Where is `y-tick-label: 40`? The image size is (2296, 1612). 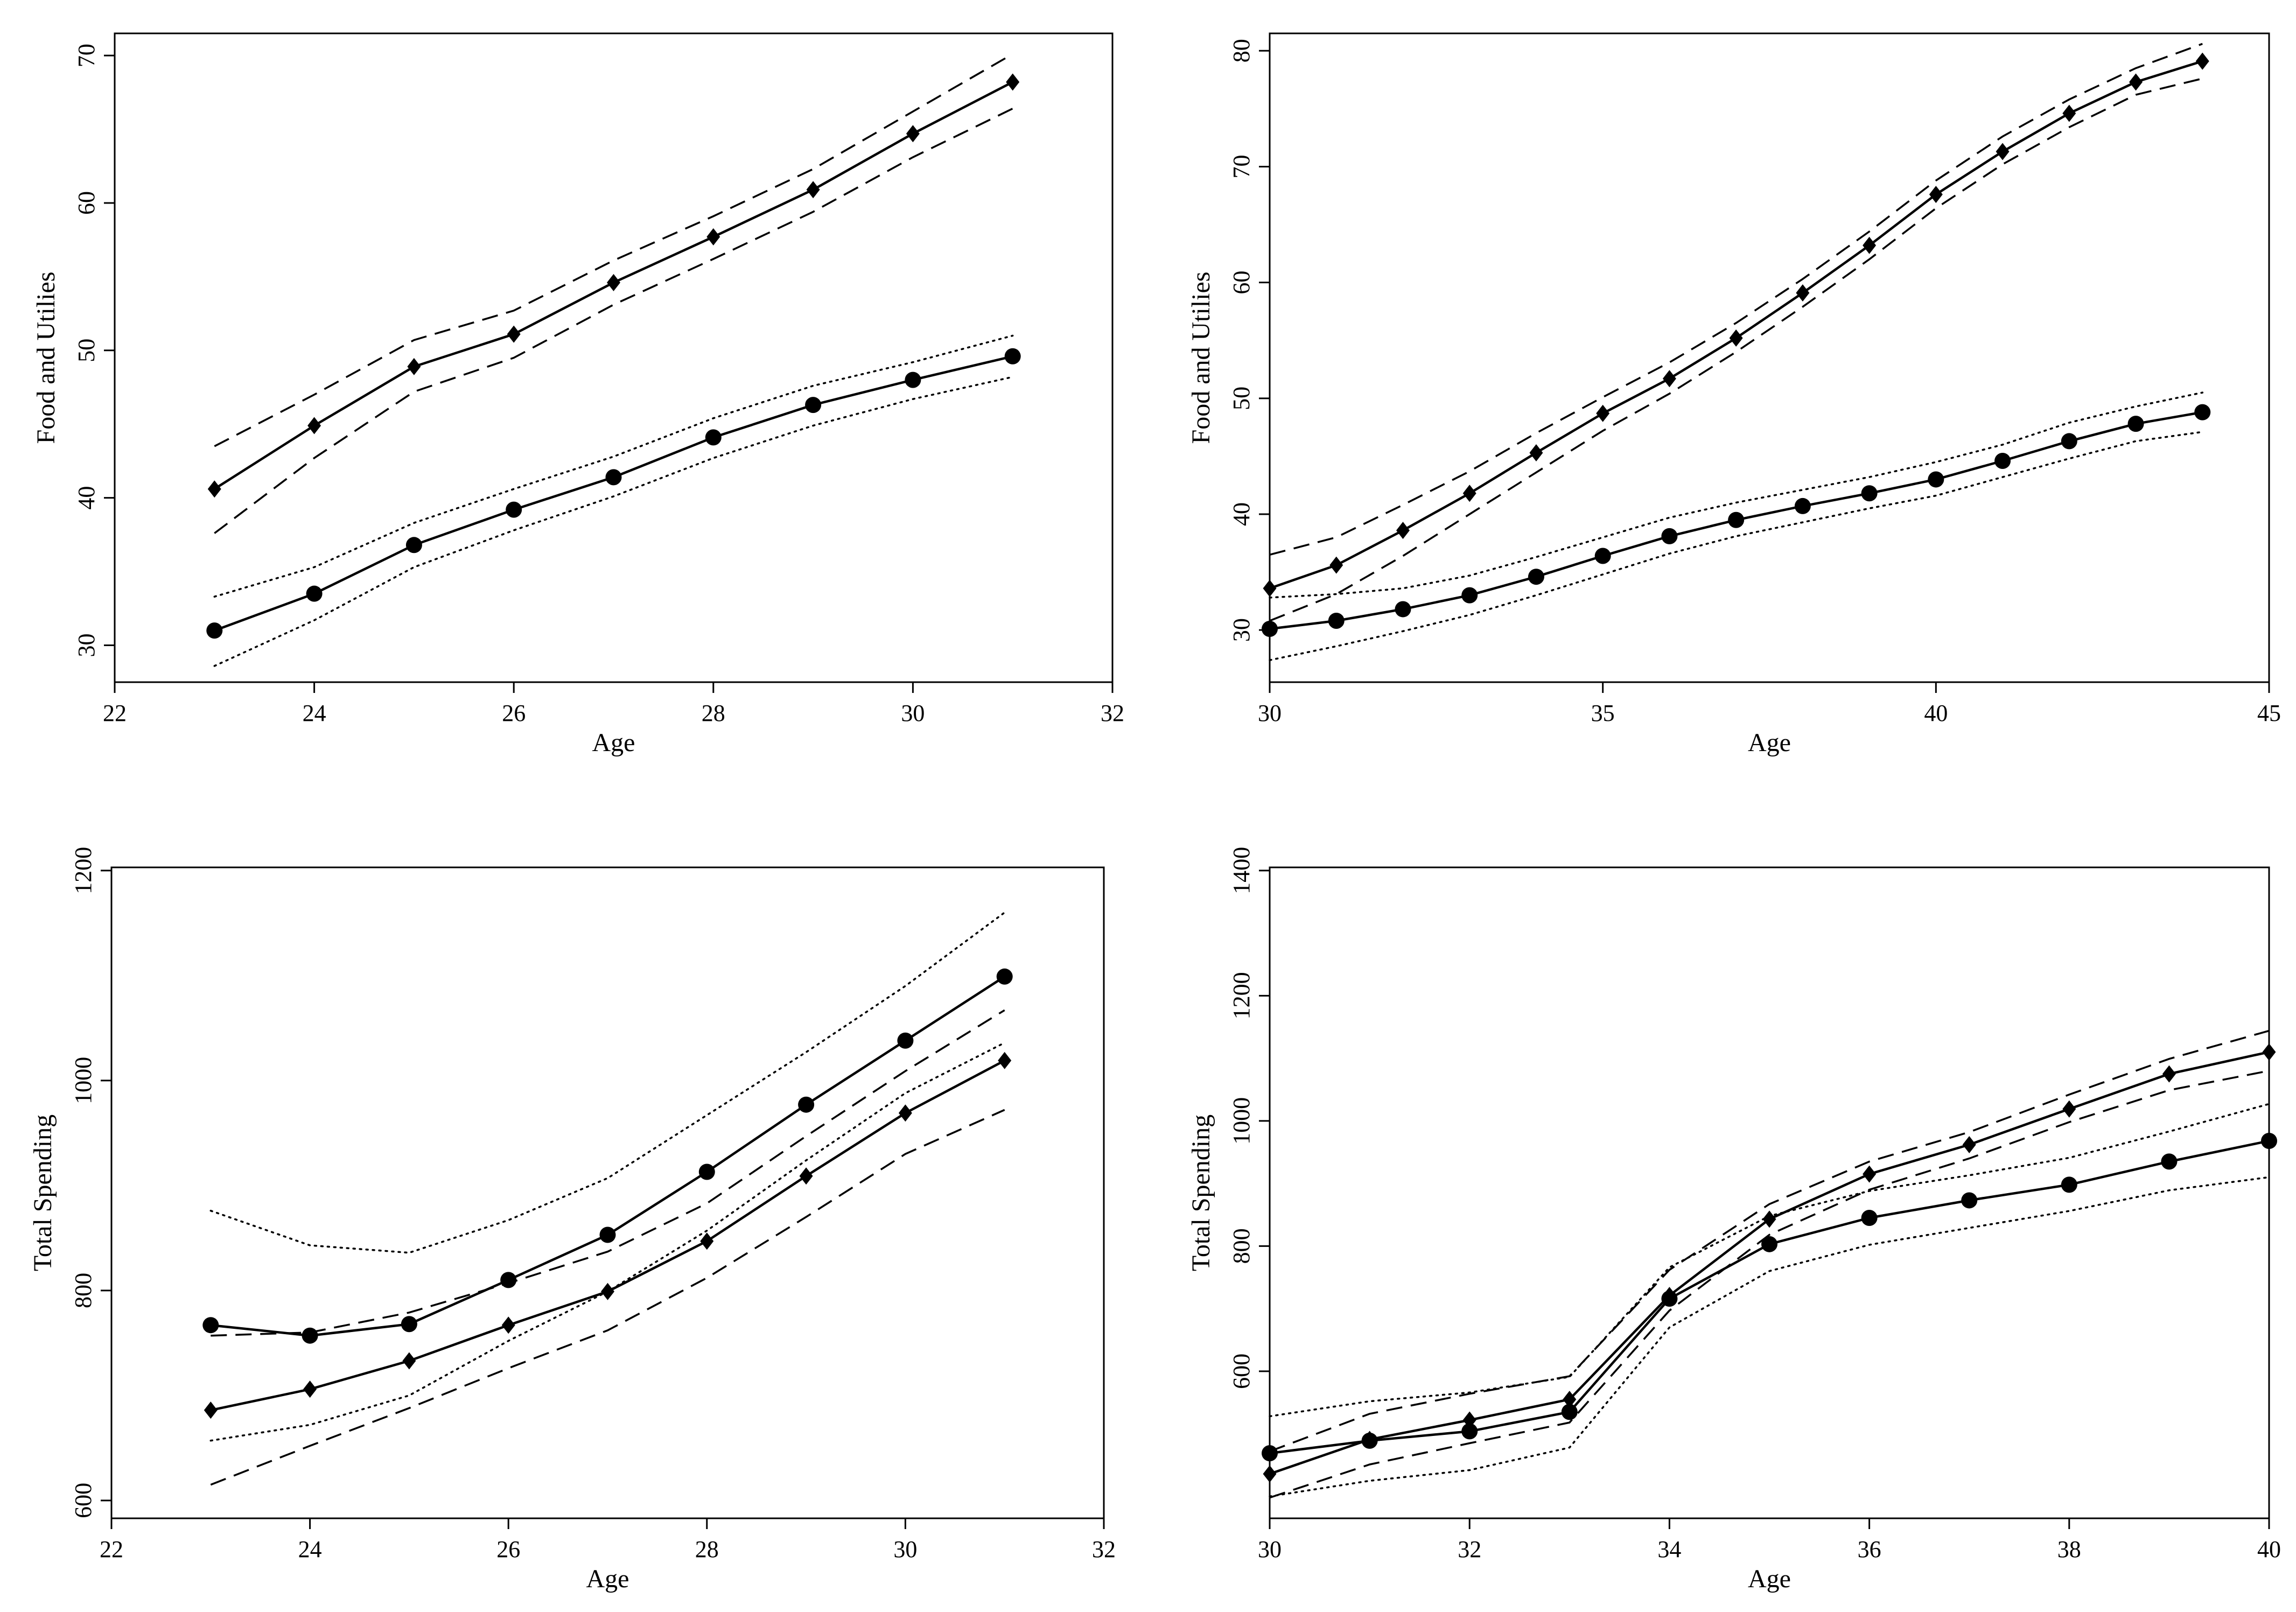 y-tick-label: 40 is located at coordinates (86, 498).